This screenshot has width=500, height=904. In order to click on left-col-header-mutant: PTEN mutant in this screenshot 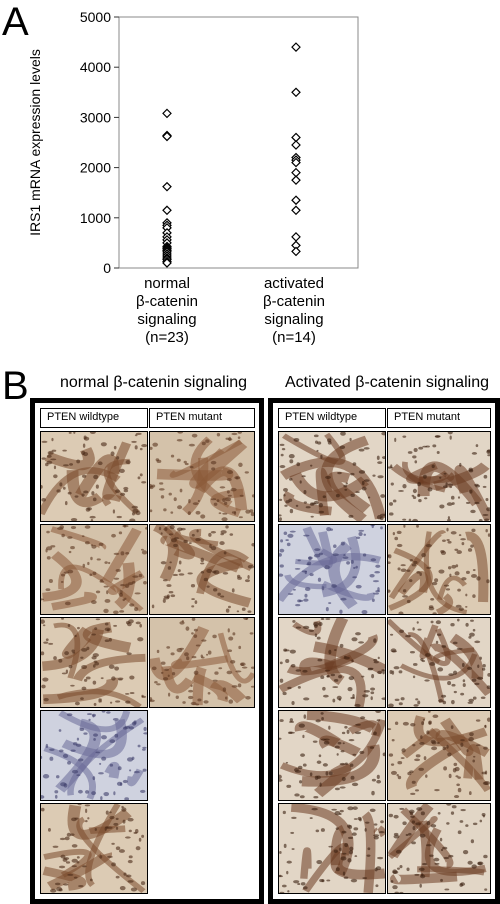, I will do `click(202, 418)`.